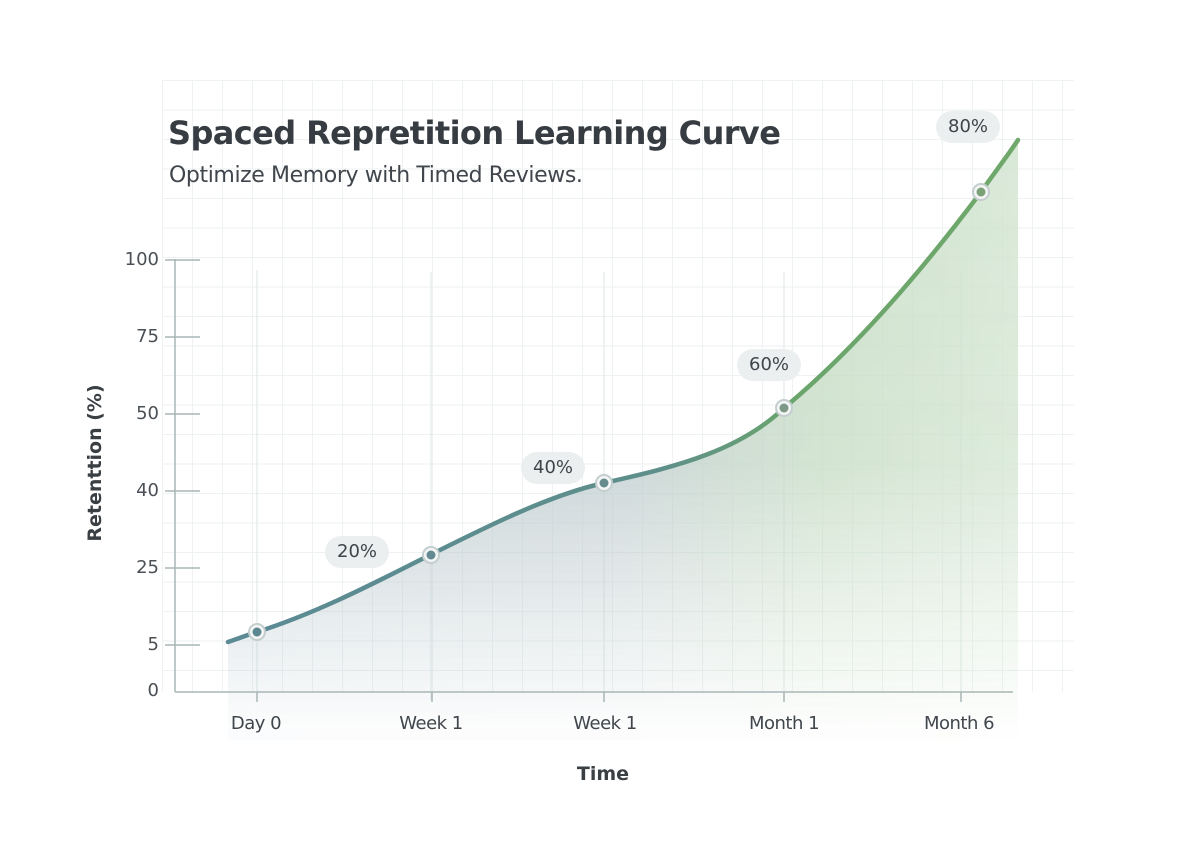 The image size is (1184, 864). Describe the element at coordinates (474, 133) in the screenshot. I see `chart-title: Spaced Repretition Learning Curve` at that location.